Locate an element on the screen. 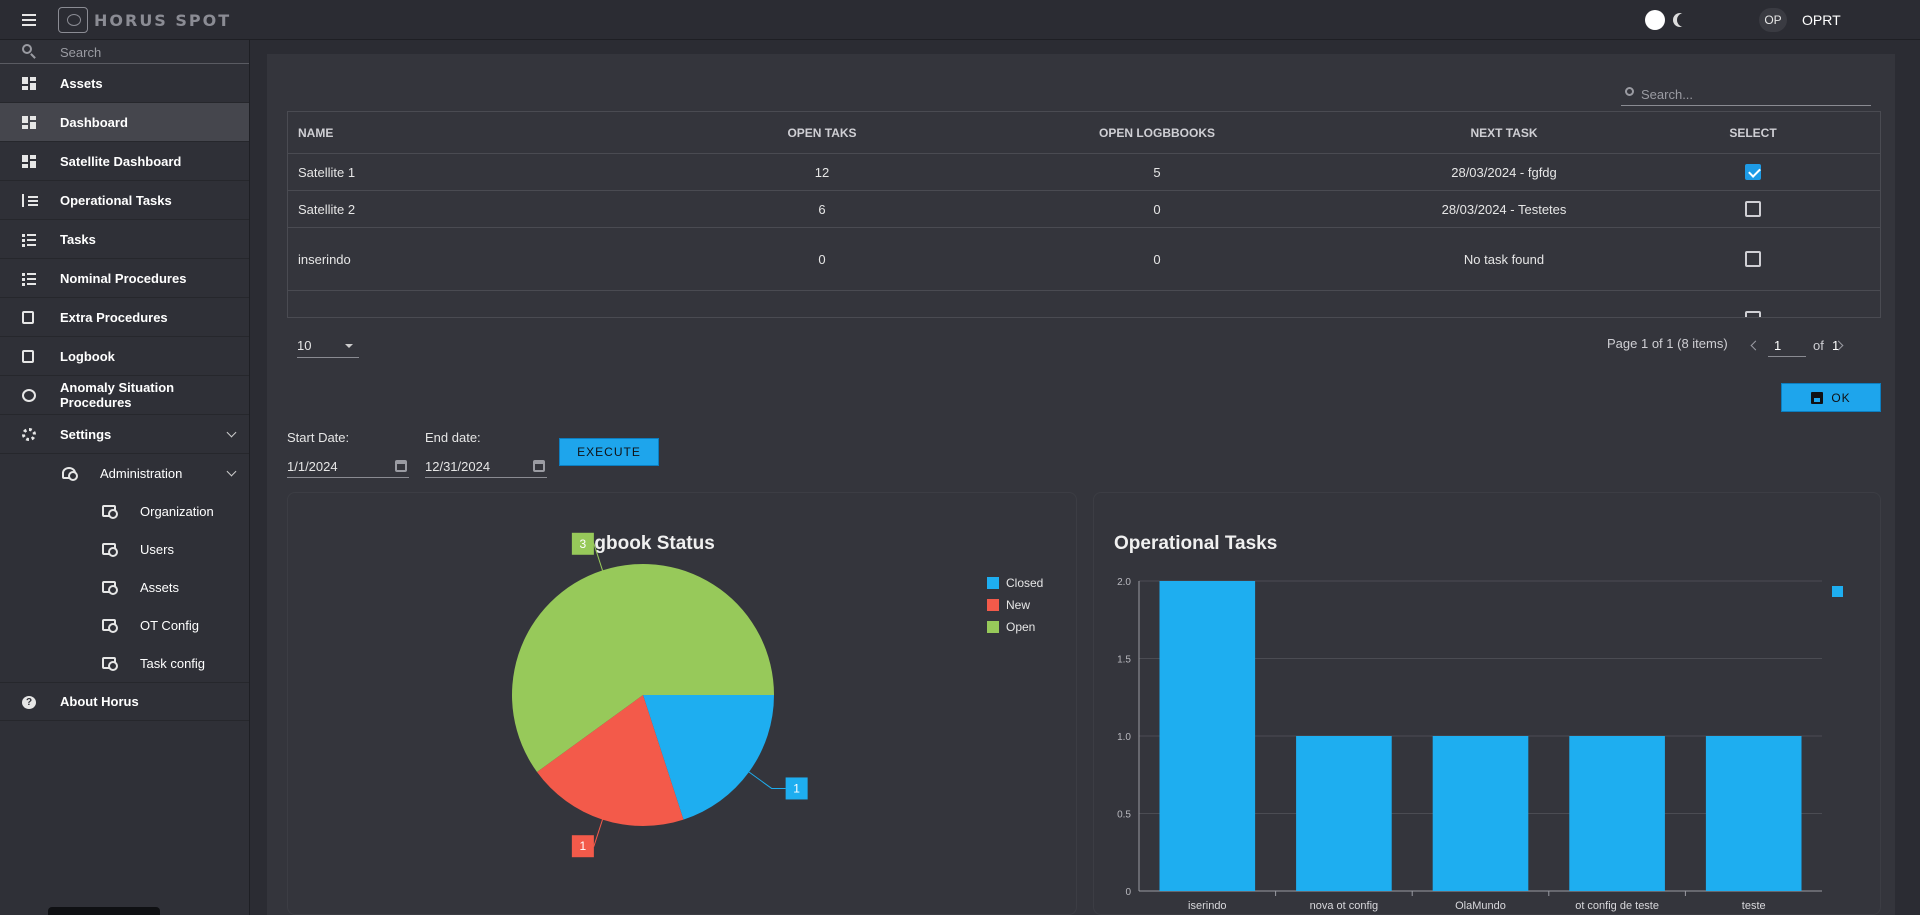 This screenshot has height=915, width=1920. bar-ot-config-de-teste is located at coordinates (1617, 813).